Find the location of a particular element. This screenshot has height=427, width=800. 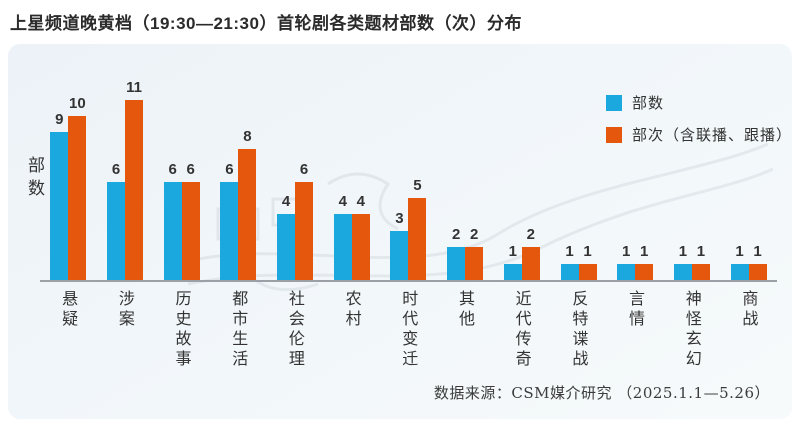

category-cell-7: 时代变迁 is located at coordinates (408, 330).